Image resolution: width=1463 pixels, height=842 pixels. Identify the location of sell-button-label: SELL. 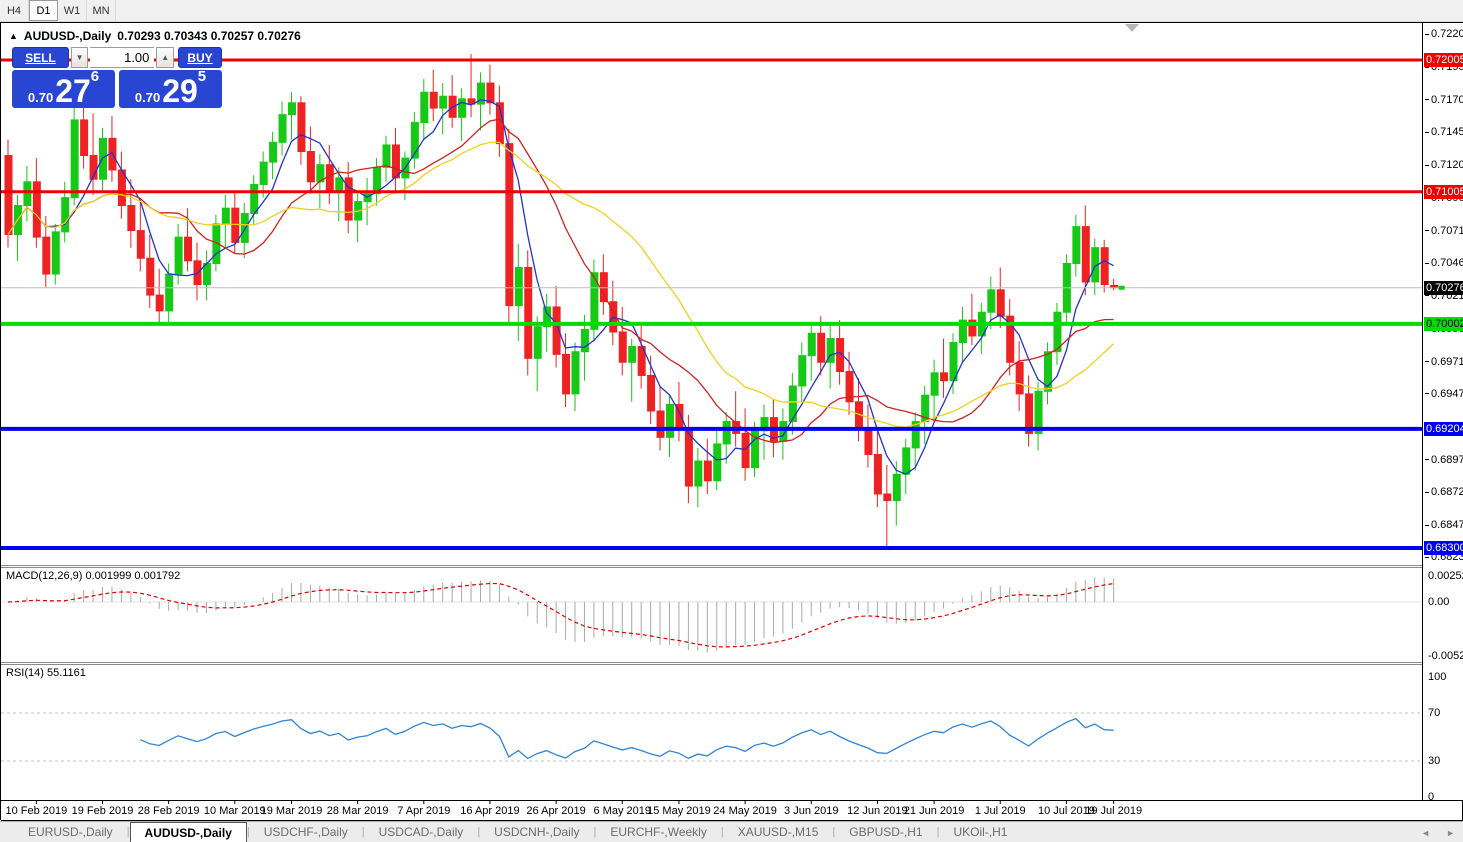
(40, 57).